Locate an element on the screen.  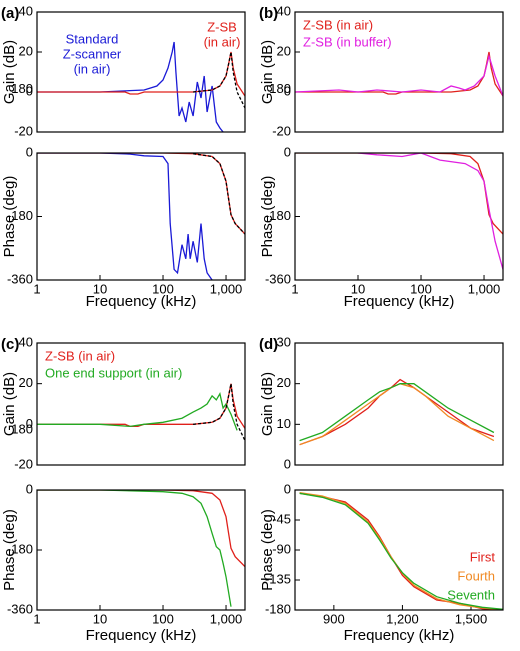
legend-entry: One end support (in air) is located at coordinates (113, 372).